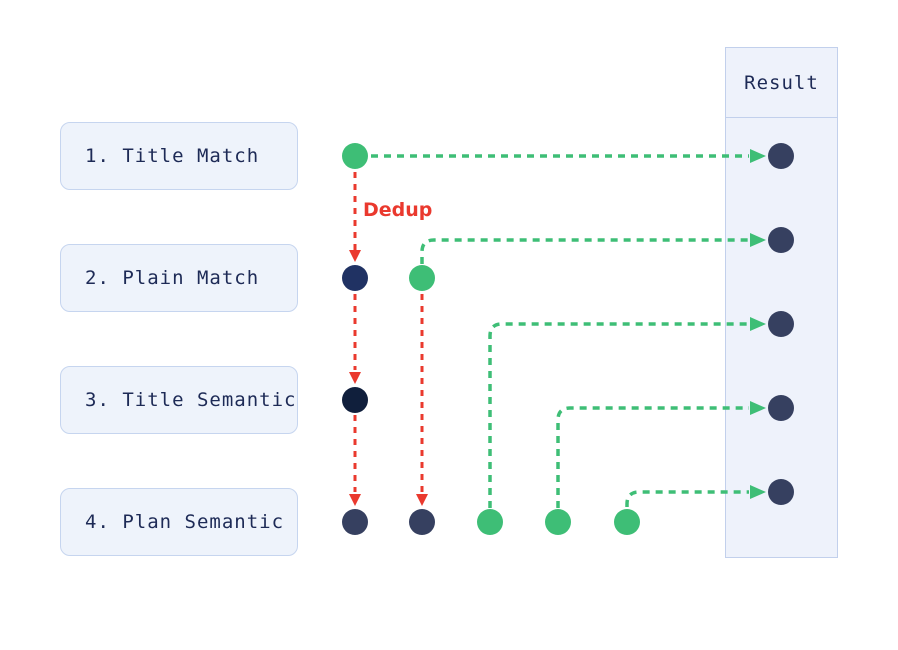  Describe the element at coordinates (355, 400) in the screenshot. I see `dot-stage3-deduped` at that location.